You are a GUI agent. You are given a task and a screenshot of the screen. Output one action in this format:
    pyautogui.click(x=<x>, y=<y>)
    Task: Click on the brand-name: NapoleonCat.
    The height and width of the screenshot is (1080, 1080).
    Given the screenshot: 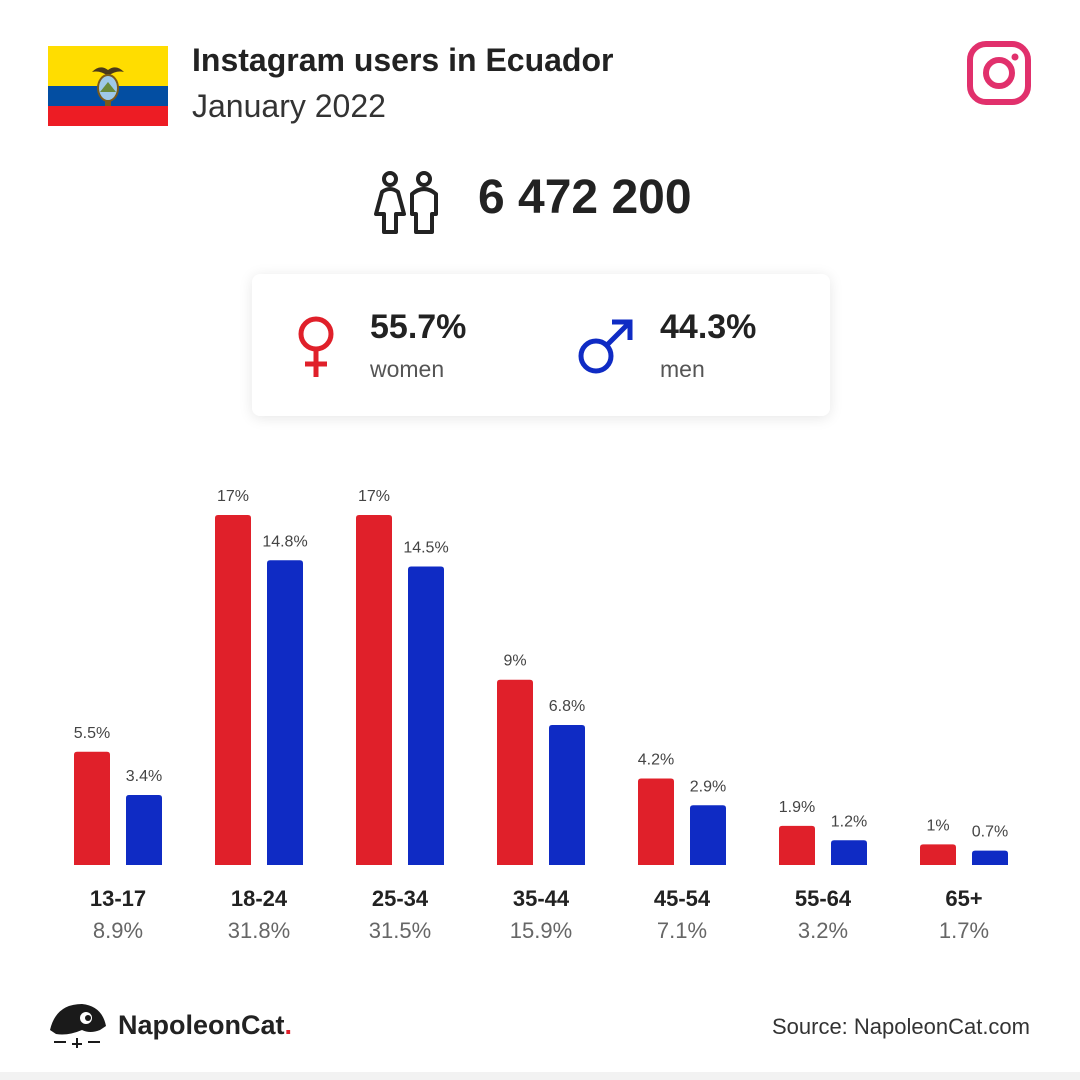 What is the action you would take?
    pyautogui.click(x=205, y=1025)
    